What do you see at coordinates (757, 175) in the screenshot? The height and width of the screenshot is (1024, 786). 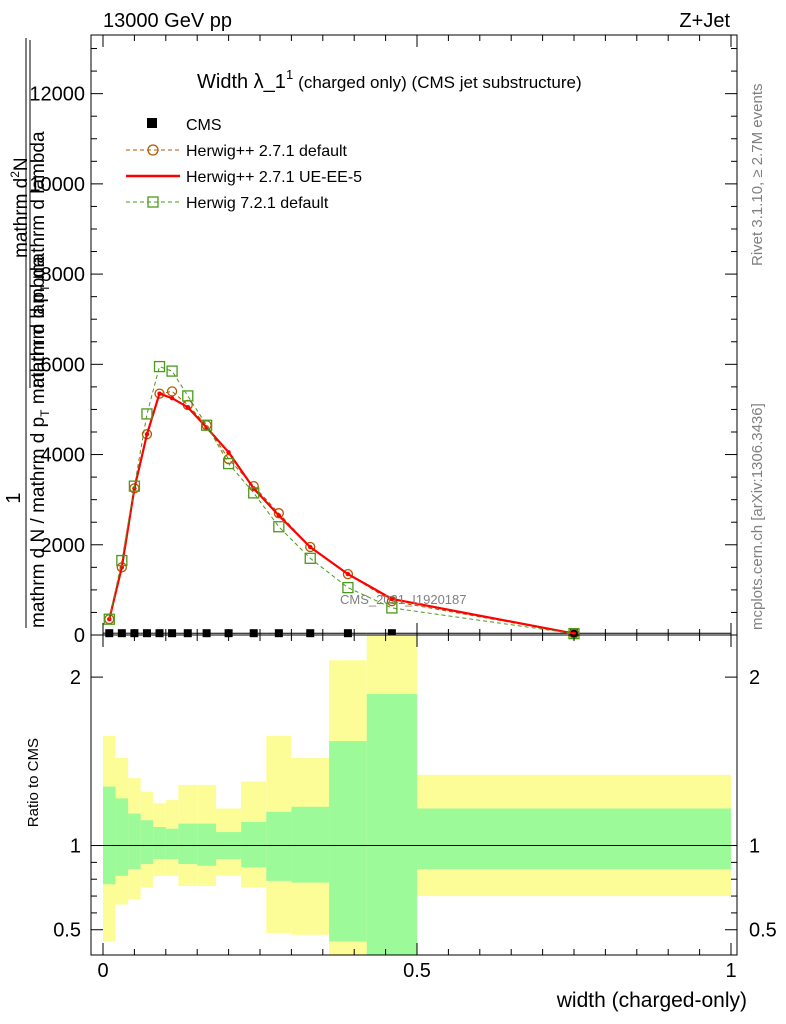 I see `rivet-version-label: Rivet 3.1.10, ≥ 2.7M events` at bounding box center [757, 175].